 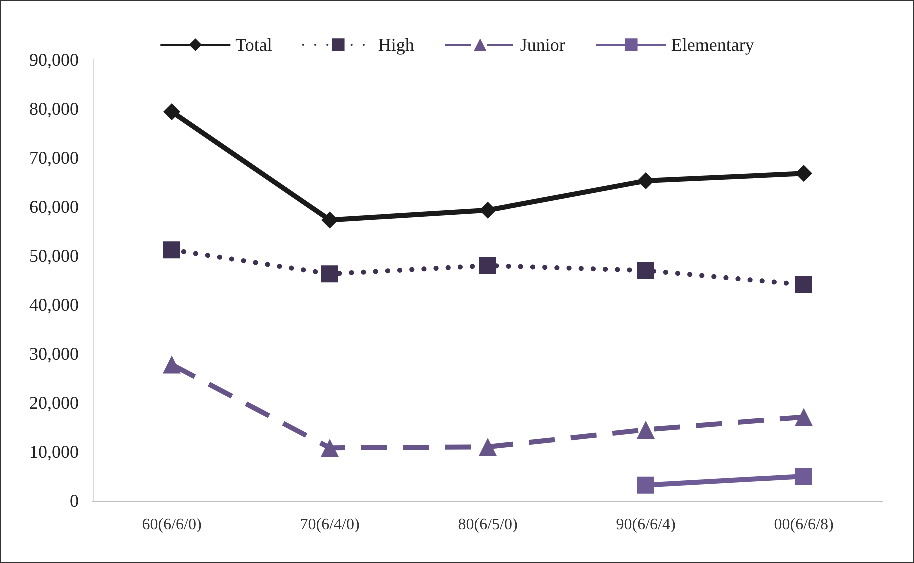 I want to click on x-tick-label: 70(6/4/0), so click(x=330, y=525).